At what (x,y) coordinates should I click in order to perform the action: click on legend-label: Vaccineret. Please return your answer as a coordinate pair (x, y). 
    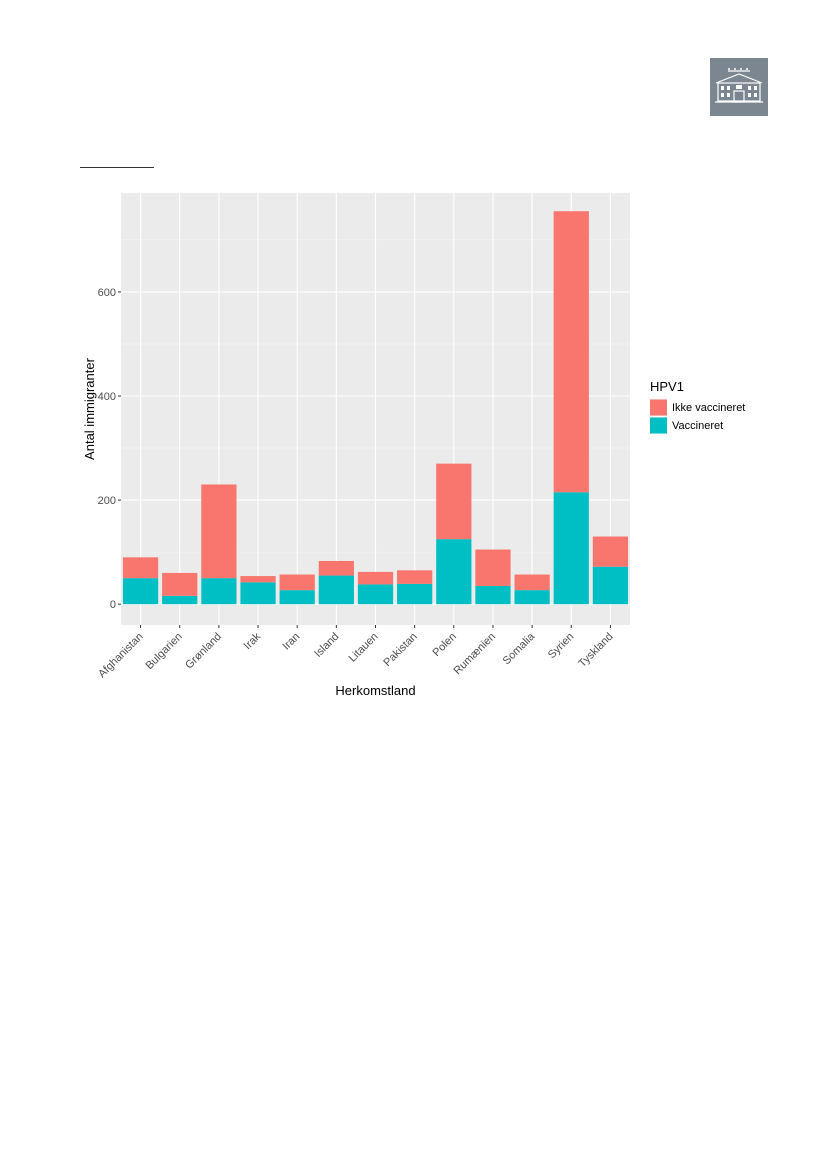
    Looking at the image, I should click on (697, 426).